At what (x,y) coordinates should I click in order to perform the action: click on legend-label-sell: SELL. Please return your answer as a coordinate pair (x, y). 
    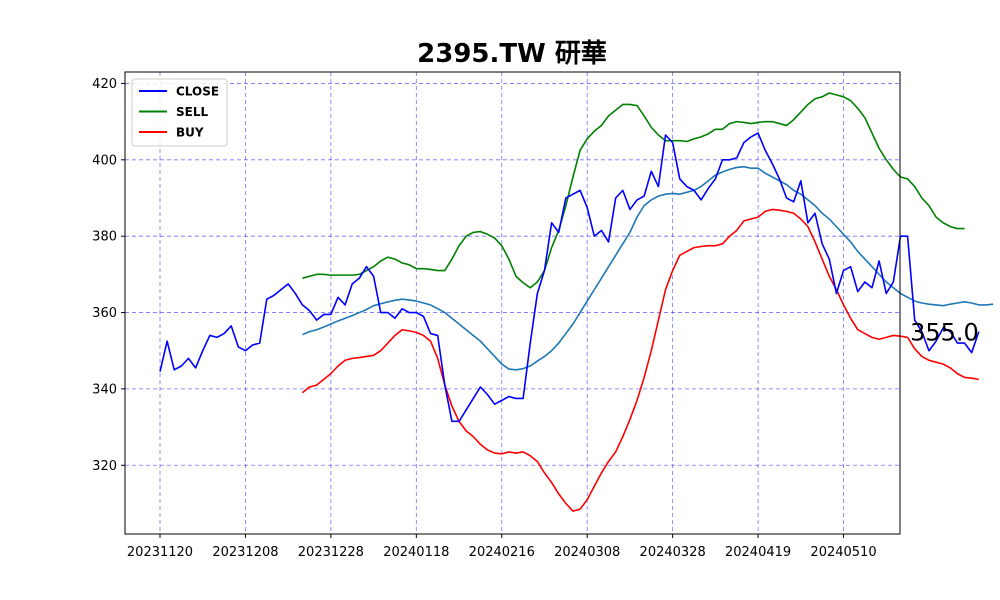
    Looking at the image, I should click on (192, 112).